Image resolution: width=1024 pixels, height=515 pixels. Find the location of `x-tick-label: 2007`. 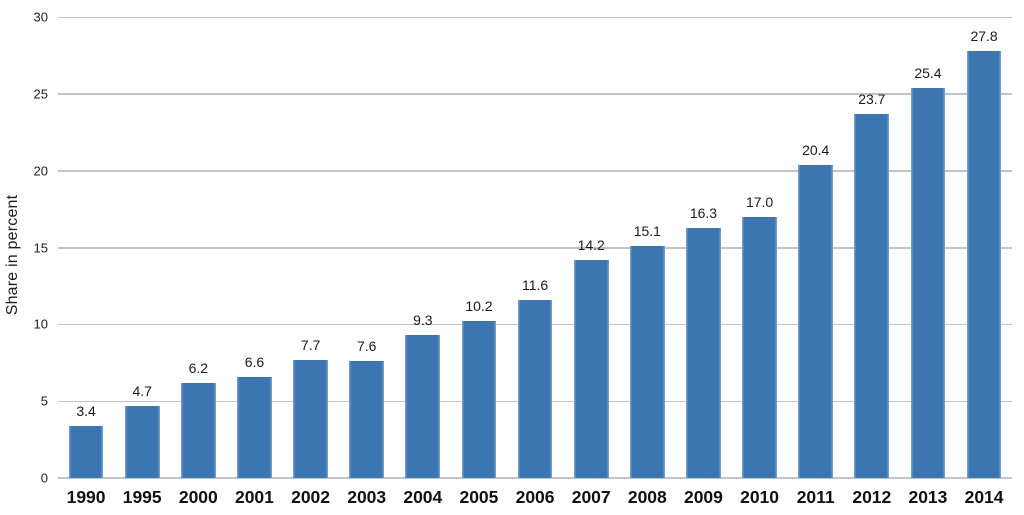

x-tick-label: 2007 is located at coordinates (591, 497).